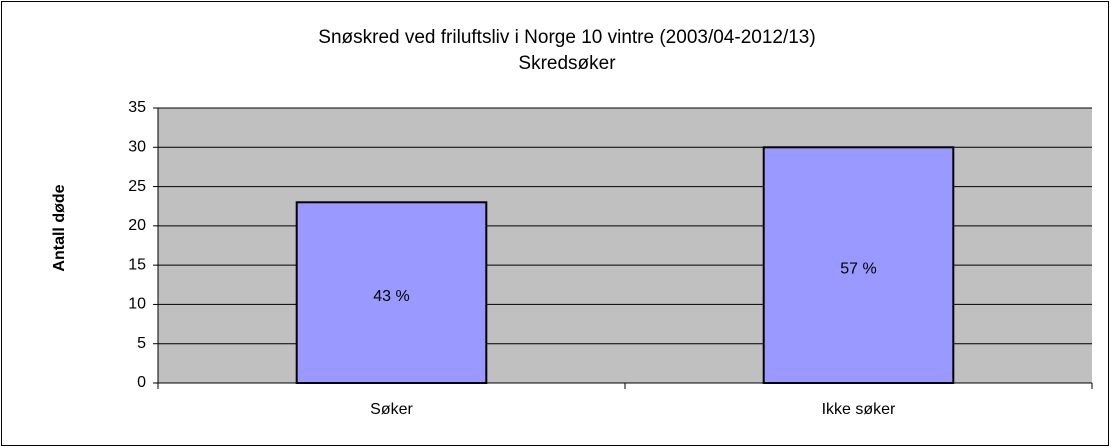  What do you see at coordinates (141, 343) in the screenshot?
I see `y-tick-label: 5` at bounding box center [141, 343].